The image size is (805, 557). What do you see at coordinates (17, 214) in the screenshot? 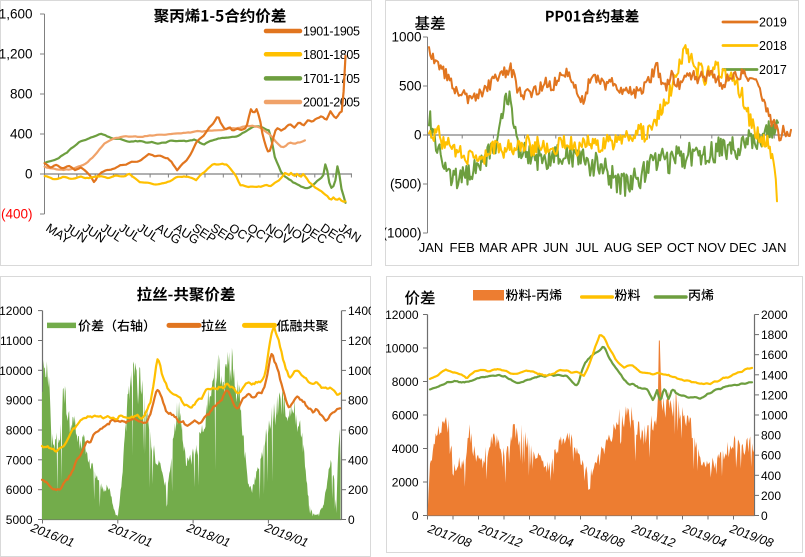
I see `svg-text: (400)` at bounding box center [17, 214].